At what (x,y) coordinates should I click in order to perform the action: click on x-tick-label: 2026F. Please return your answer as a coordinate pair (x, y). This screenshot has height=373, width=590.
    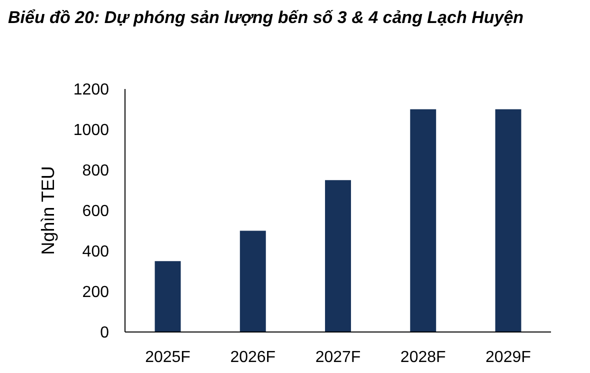
    Looking at the image, I should click on (253, 357).